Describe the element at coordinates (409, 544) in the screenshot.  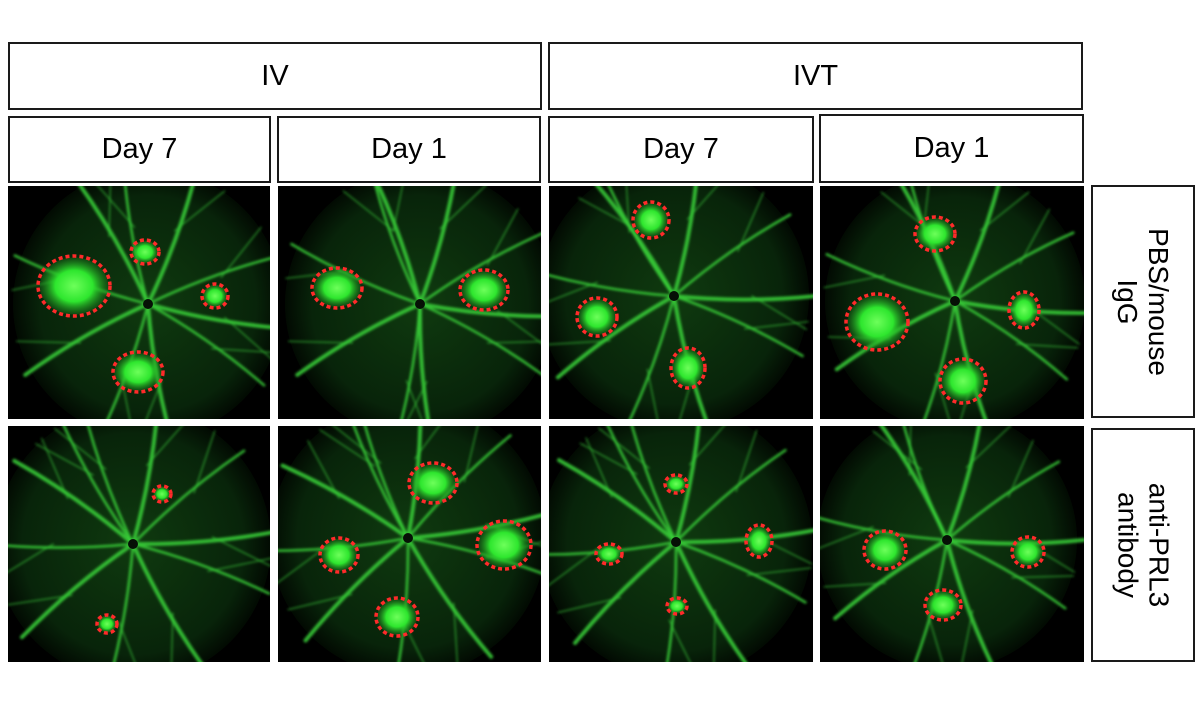
I see `fundus-image-iv-day1-treated` at that location.